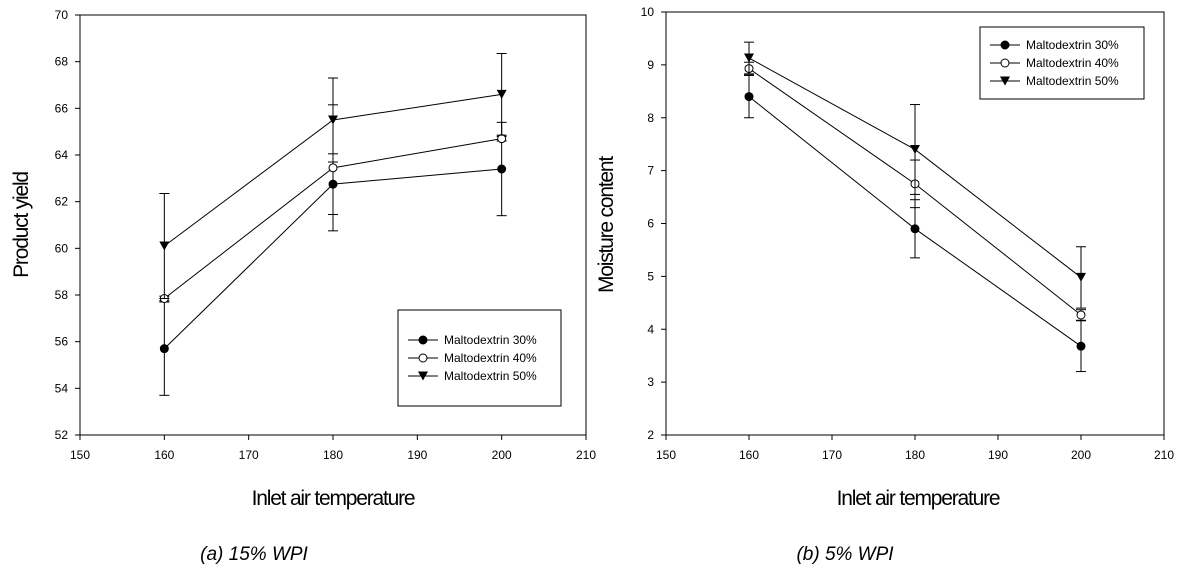 The height and width of the screenshot is (579, 1184). Describe the element at coordinates (650, 224) in the screenshot. I see `y-tick-label: 6` at that location.